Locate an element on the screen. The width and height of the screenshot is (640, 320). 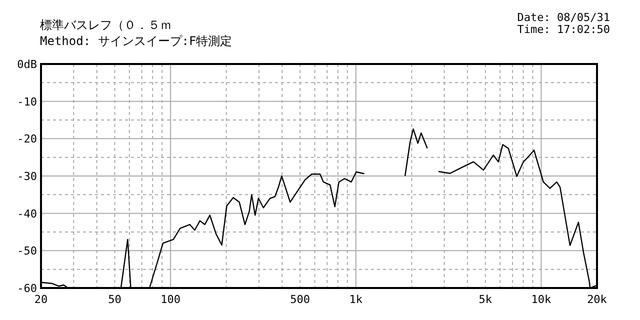
x-tick-label: 20k is located at coordinates (597, 299).